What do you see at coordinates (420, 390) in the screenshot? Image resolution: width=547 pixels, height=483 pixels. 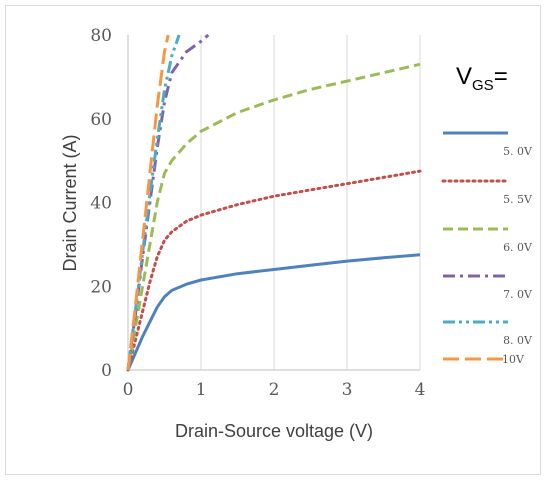 I see `x-tick-label: 4` at bounding box center [420, 390].